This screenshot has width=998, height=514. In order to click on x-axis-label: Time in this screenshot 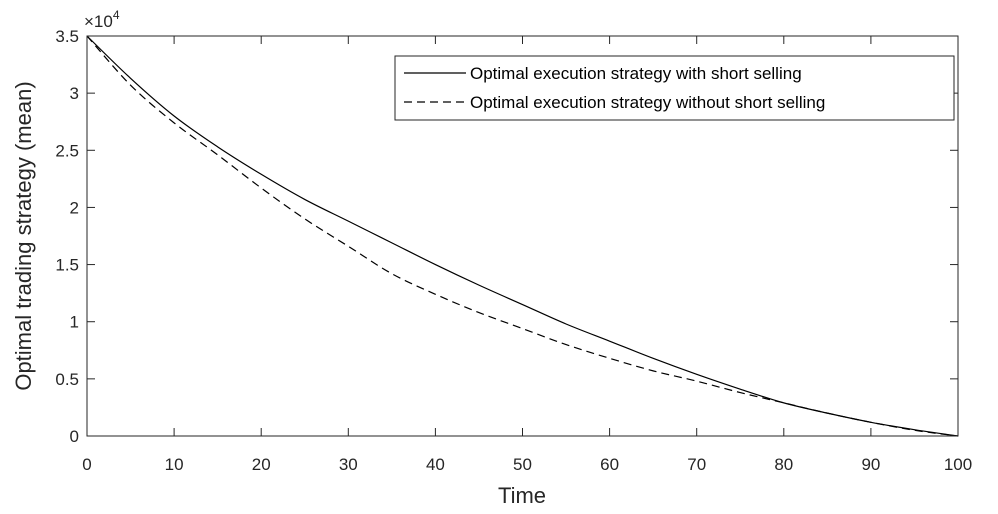, I will do `click(522, 495)`.